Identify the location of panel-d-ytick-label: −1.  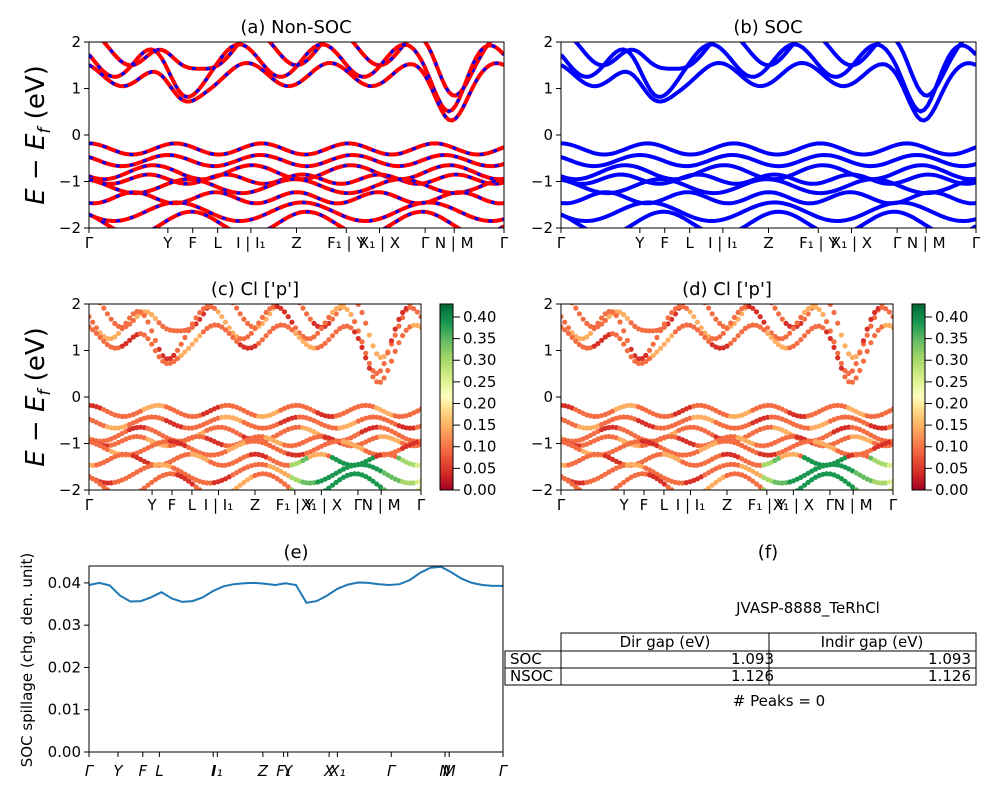
(542, 444).